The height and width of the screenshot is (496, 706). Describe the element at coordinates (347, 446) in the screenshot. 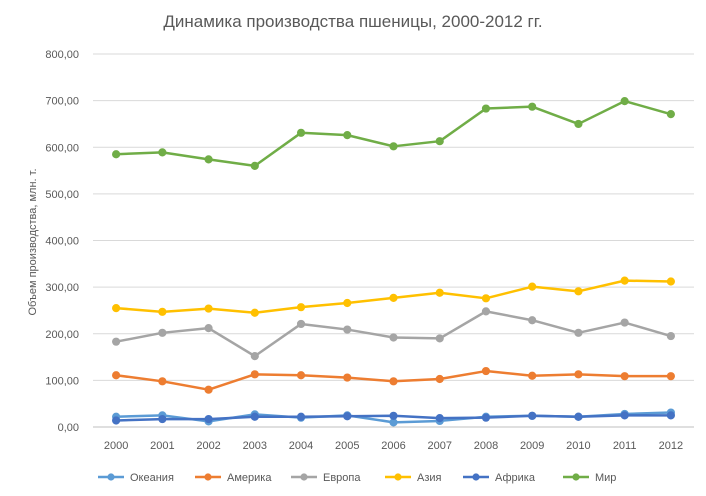

I see `x-tick-label: 2005` at that location.